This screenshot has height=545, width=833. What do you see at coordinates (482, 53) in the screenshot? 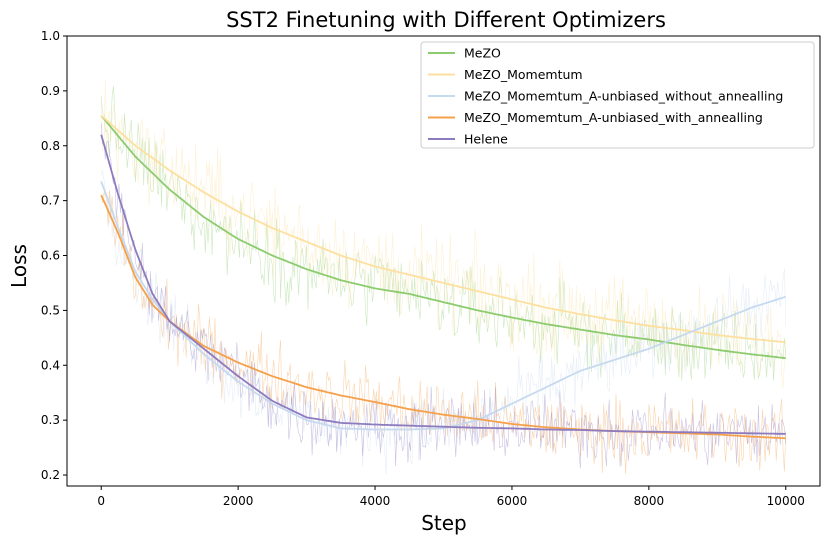
I see `legend-label: MeZO` at bounding box center [482, 53].